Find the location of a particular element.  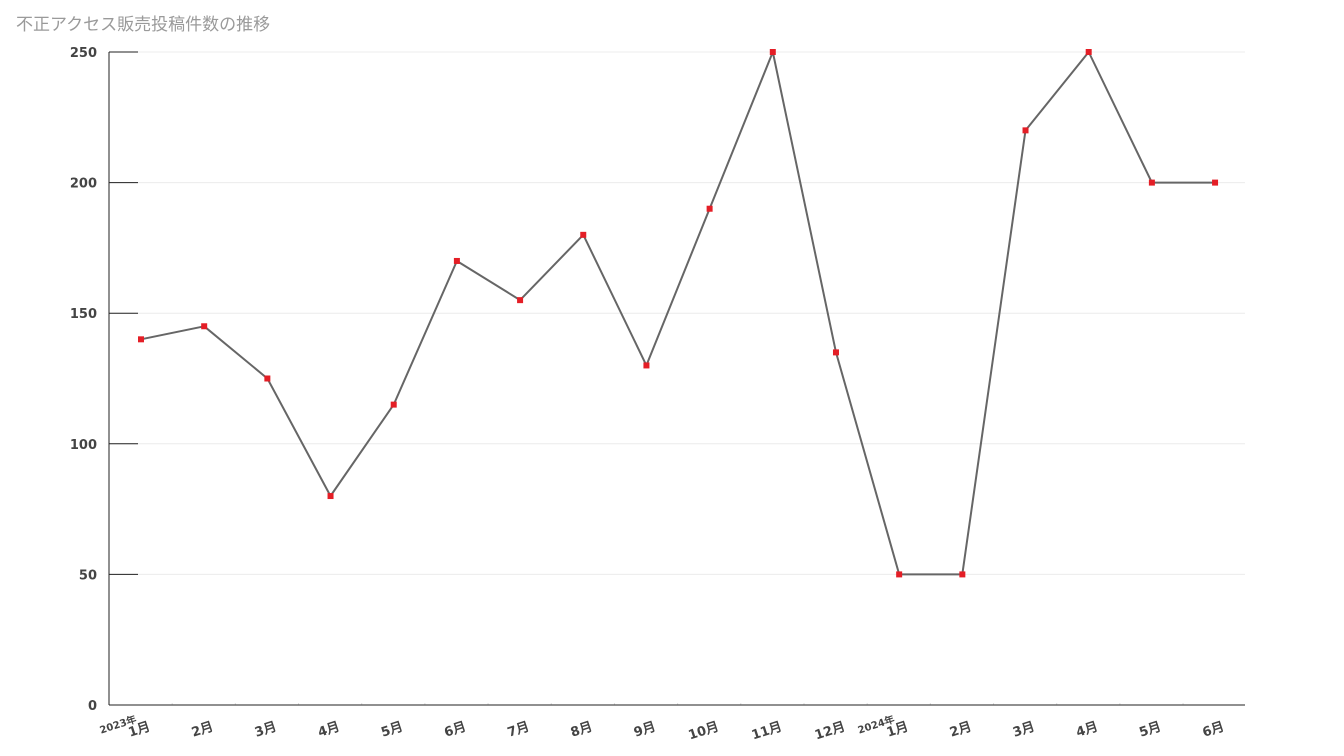

y-tick-label: 100 is located at coordinates (83, 445).